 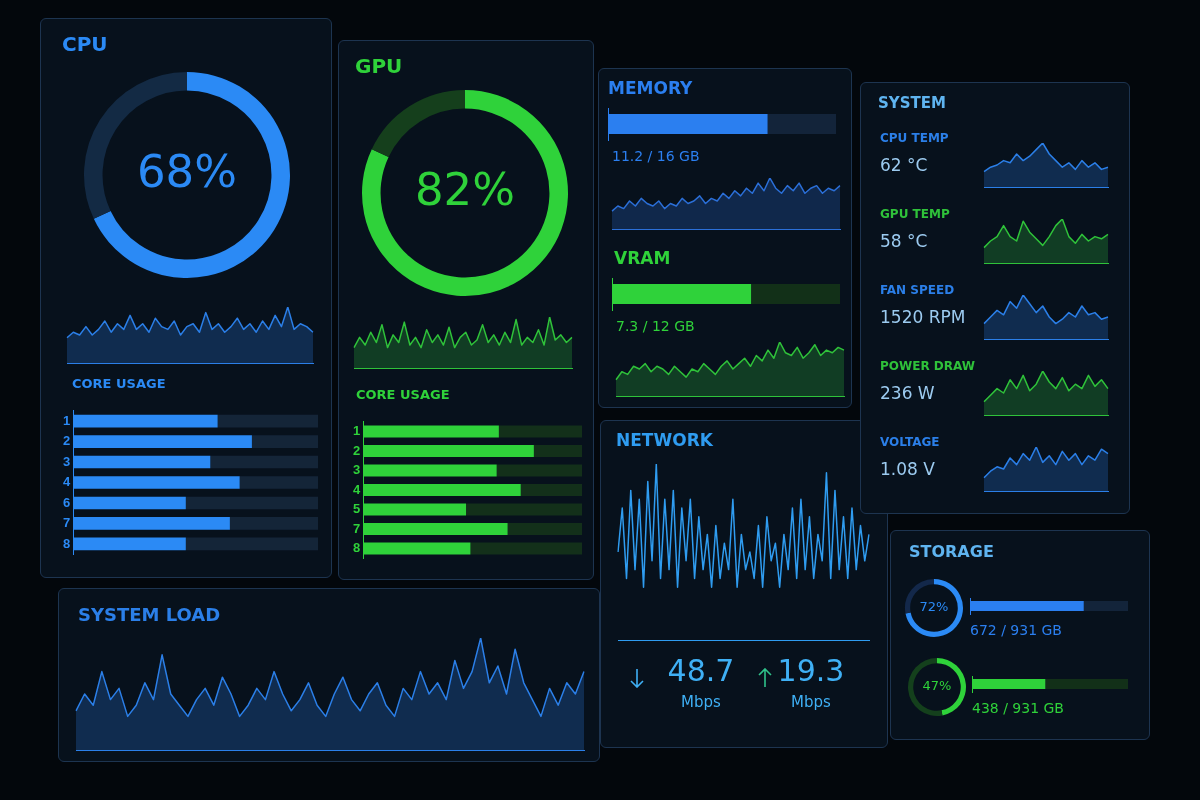 I want to click on text: 11.2 / 16 GB, so click(x=656, y=156).